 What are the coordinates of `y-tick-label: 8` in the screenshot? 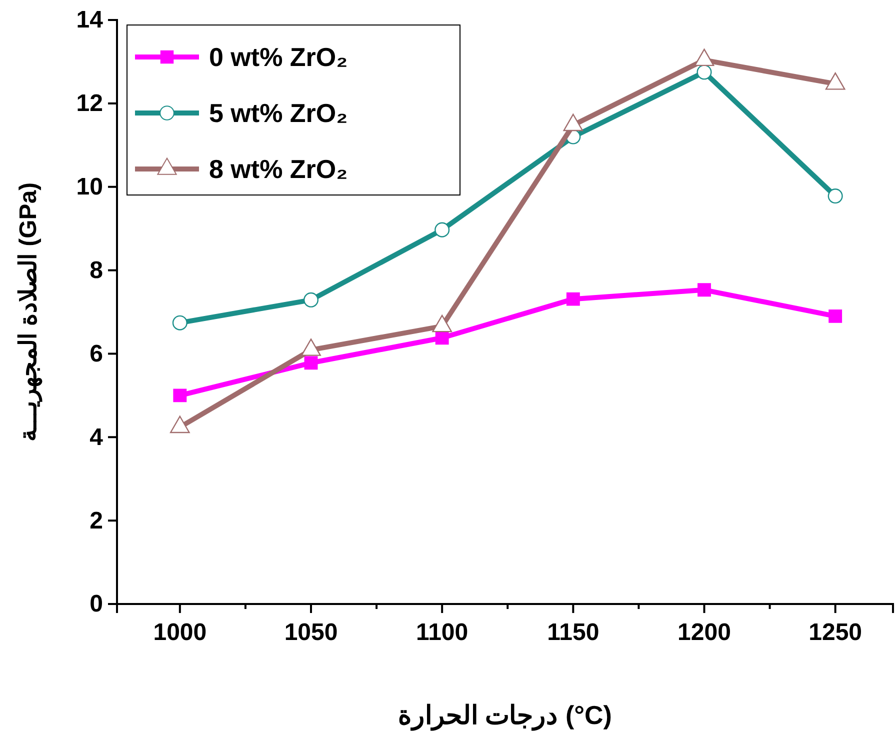 It's located at (96, 270).